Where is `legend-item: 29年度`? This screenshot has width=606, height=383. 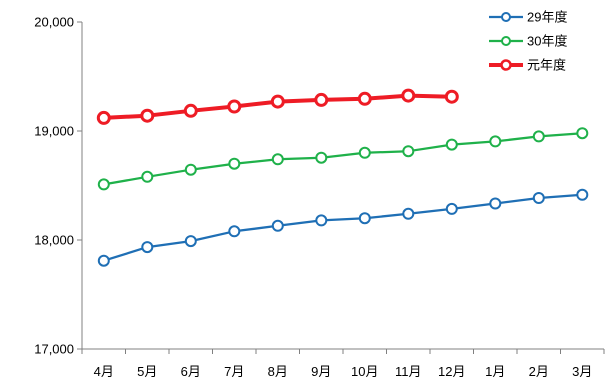
legend-item: 29年度 is located at coordinates (528, 17).